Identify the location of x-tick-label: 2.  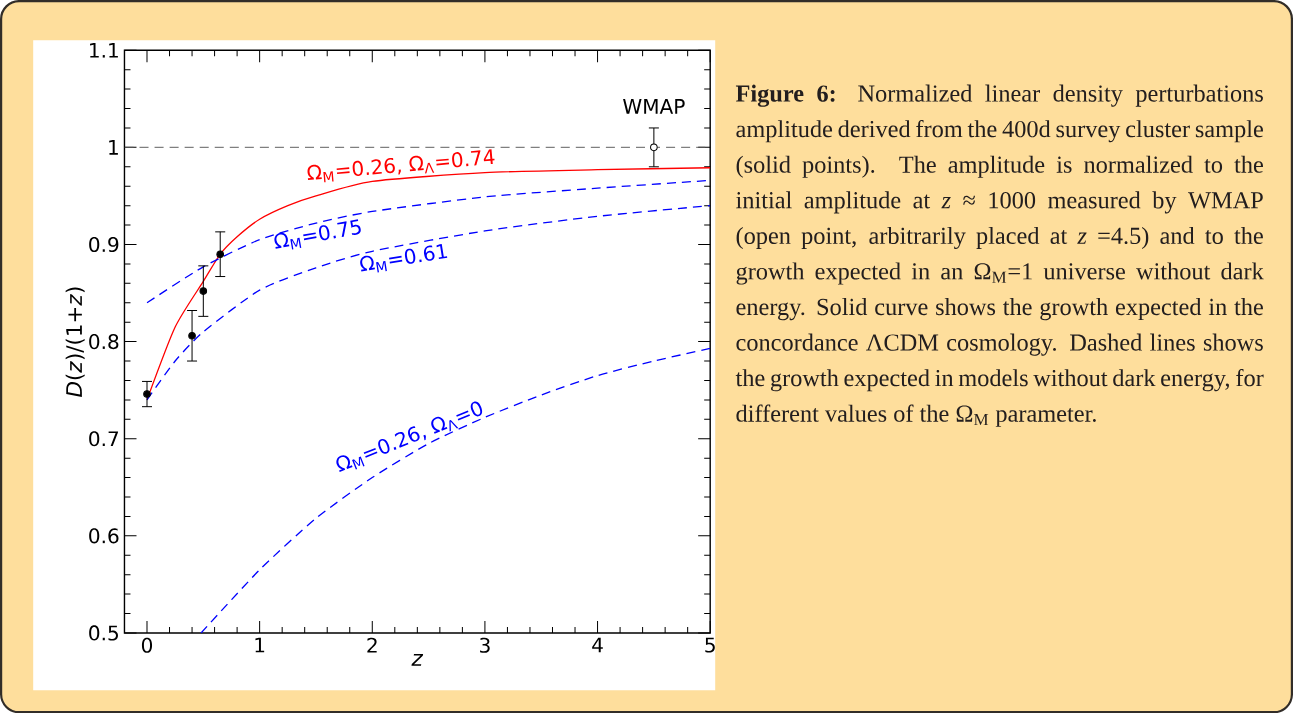
(372, 645).